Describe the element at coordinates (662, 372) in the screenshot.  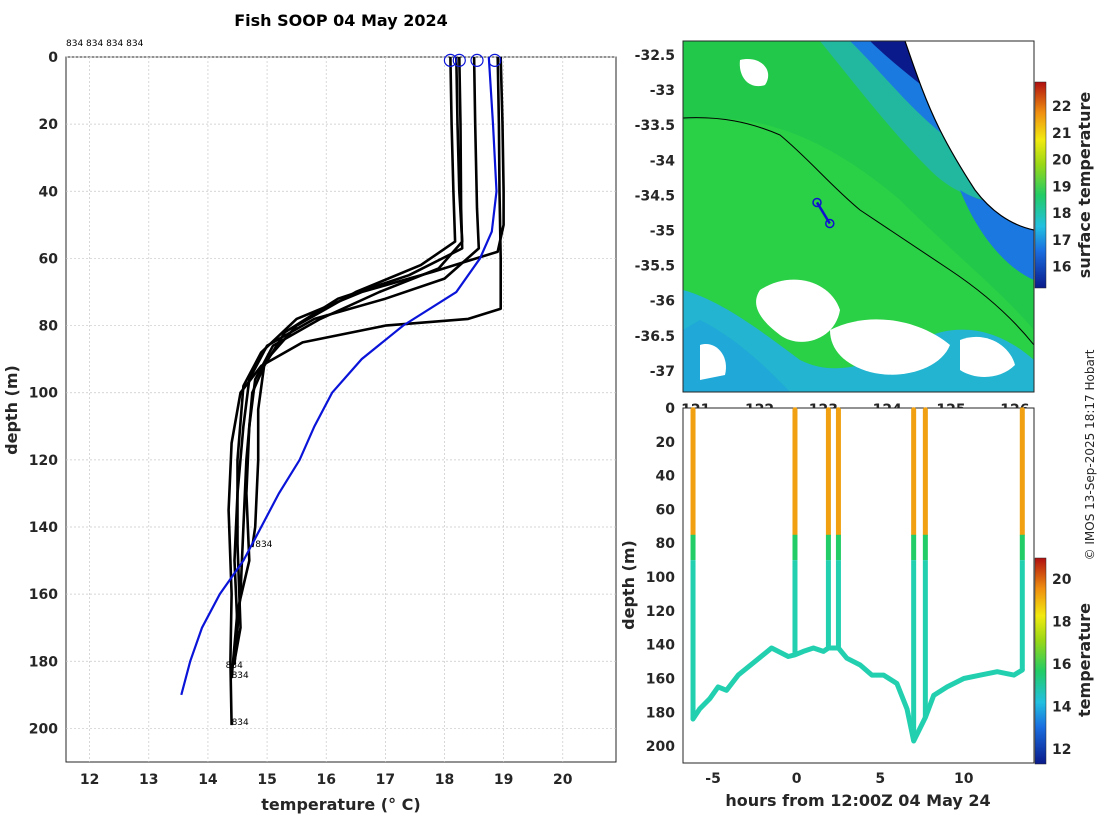
I see `map-ytick-label: -37` at that location.